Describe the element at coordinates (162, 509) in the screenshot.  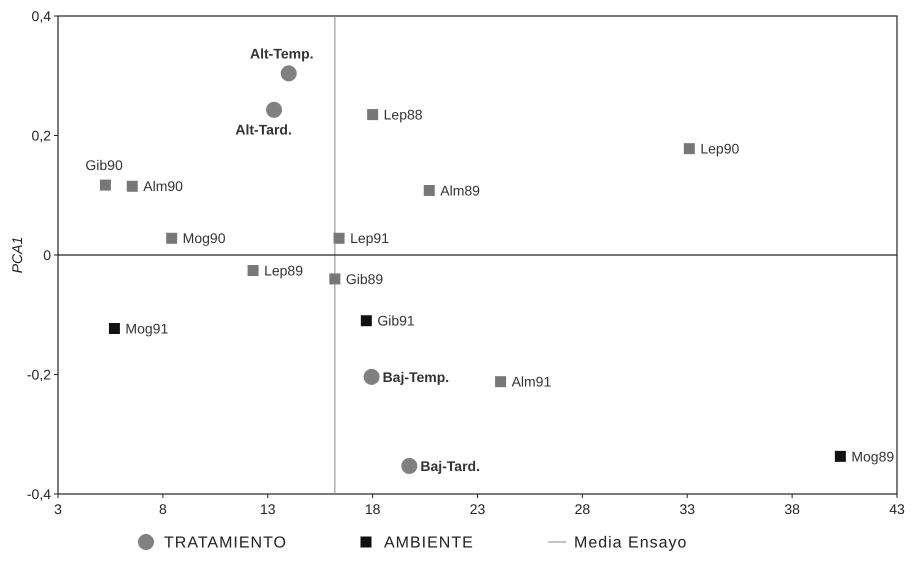
I see `x-tick-label: 8` at that location.